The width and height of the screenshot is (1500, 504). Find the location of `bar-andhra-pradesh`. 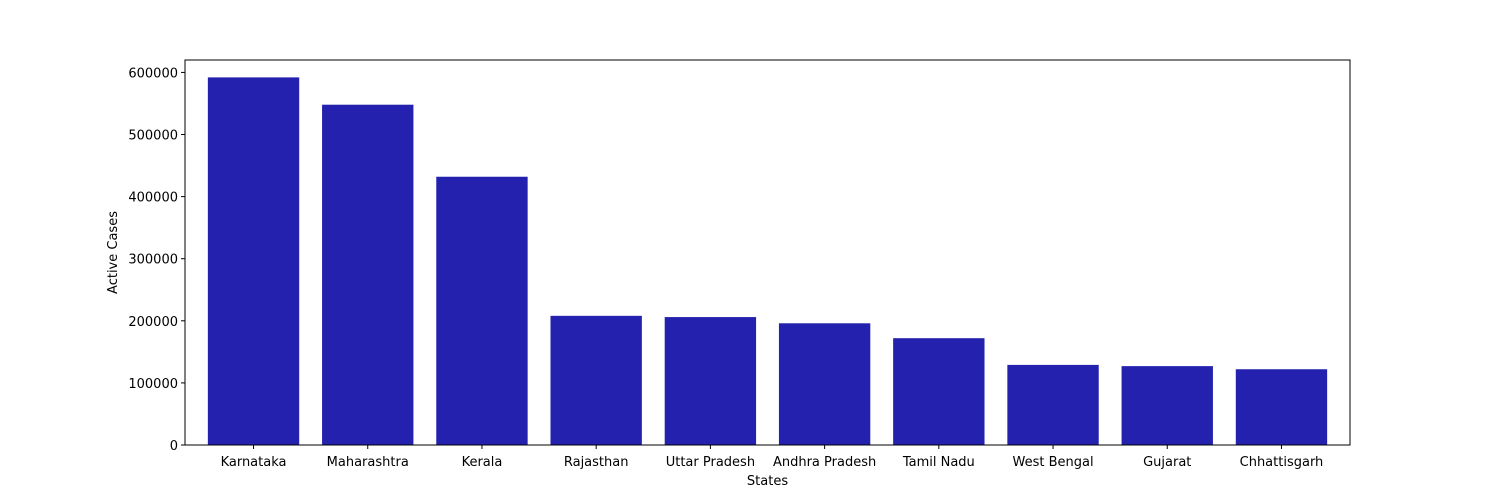

bar-andhra-pradesh is located at coordinates (824, 384).